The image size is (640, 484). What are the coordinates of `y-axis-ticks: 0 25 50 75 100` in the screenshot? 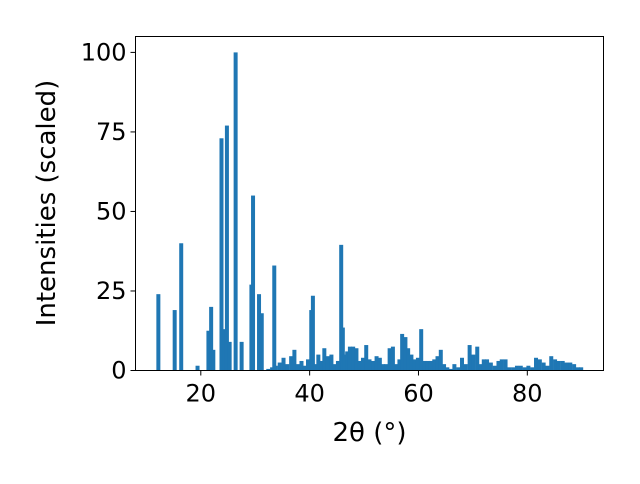 It's located at (108, 211).